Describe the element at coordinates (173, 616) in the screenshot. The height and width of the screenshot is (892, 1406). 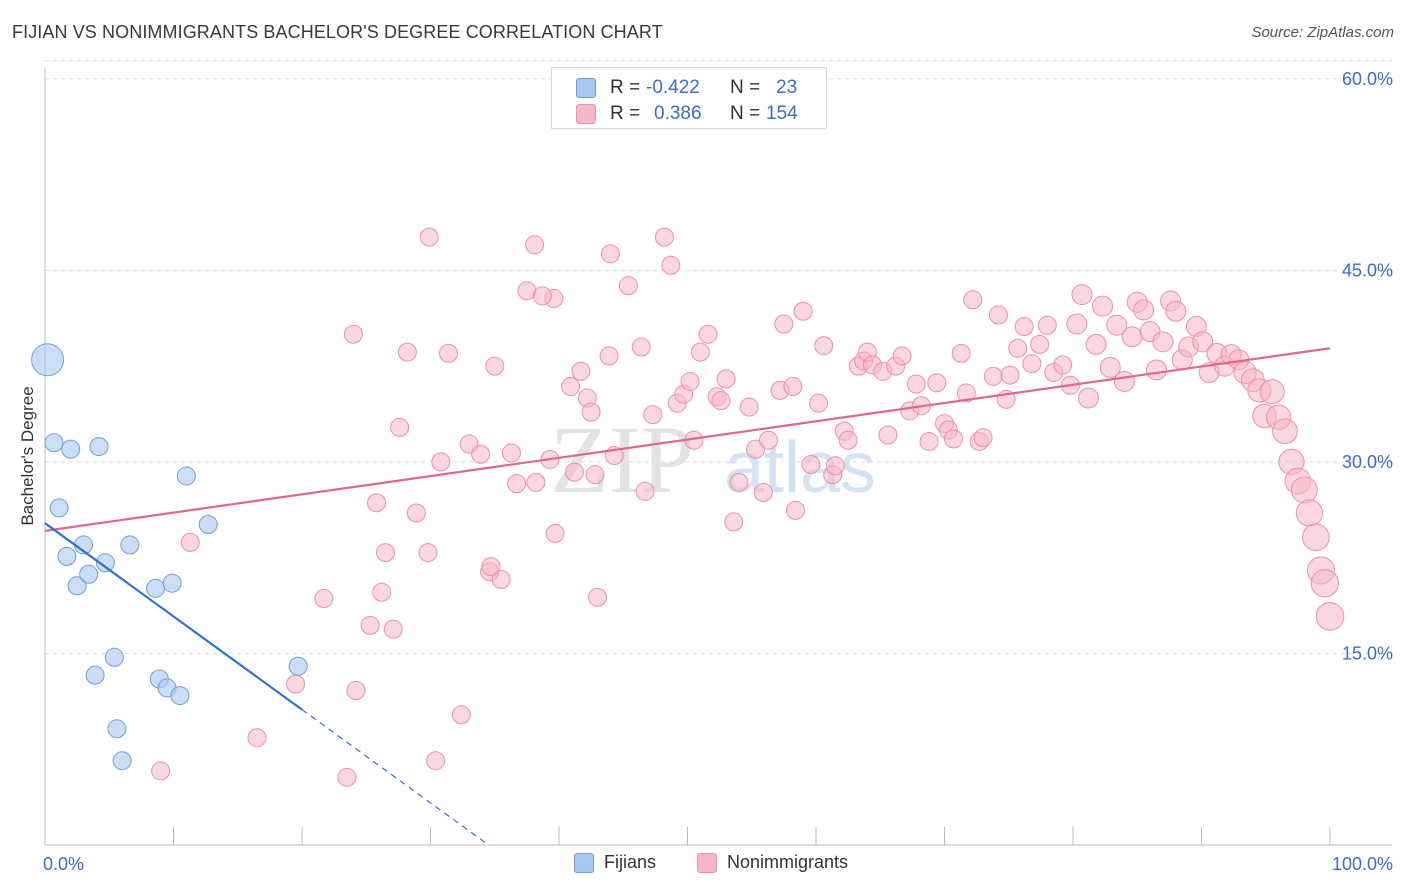
I see `fijians-trend-line` at that location.